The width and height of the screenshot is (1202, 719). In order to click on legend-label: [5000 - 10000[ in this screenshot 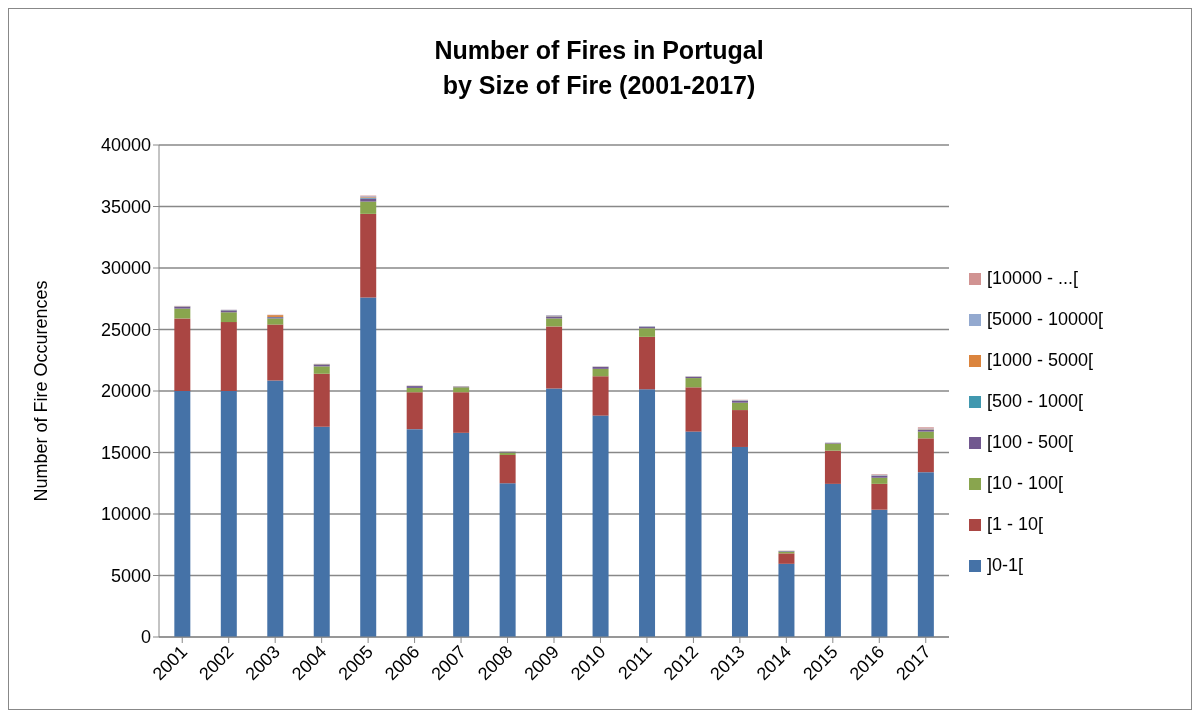, I will do `click(1045, 319)`.